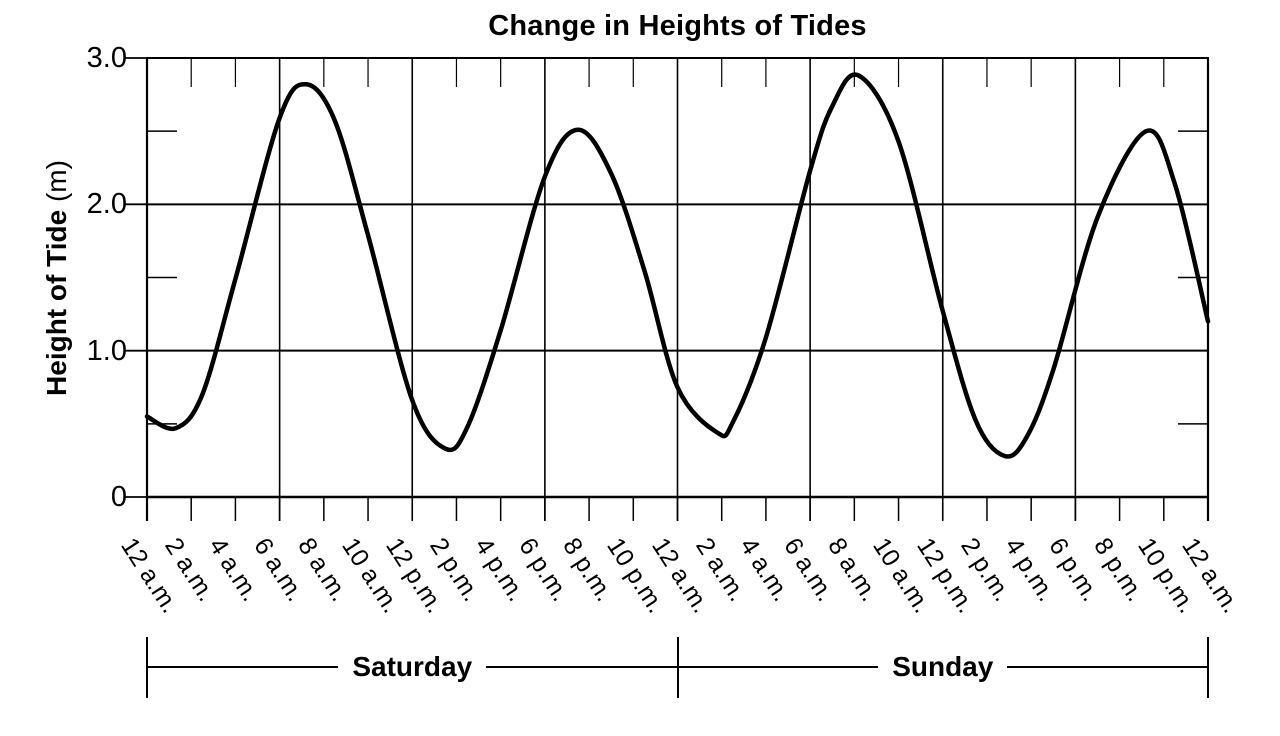 Image resolution: width=1280 pixels, height=736 pixels. I want to click on y-tick-label: 2.0, so click(106, 204).